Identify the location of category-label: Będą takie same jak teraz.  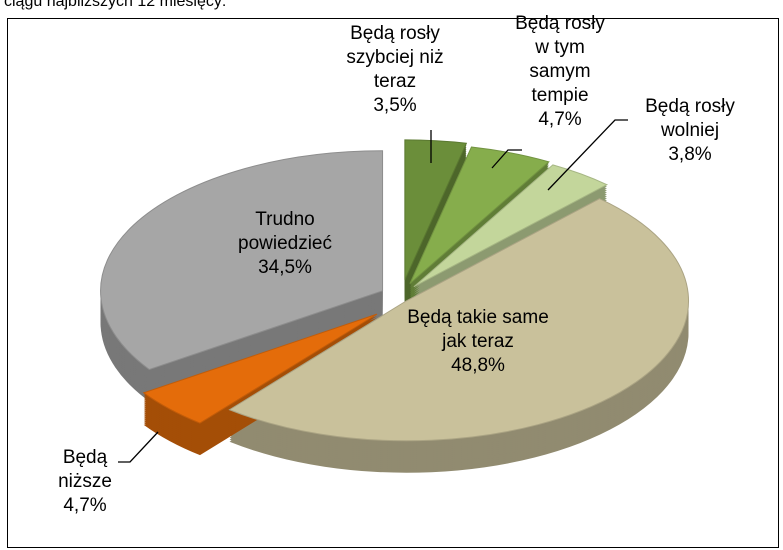
(478, 329).